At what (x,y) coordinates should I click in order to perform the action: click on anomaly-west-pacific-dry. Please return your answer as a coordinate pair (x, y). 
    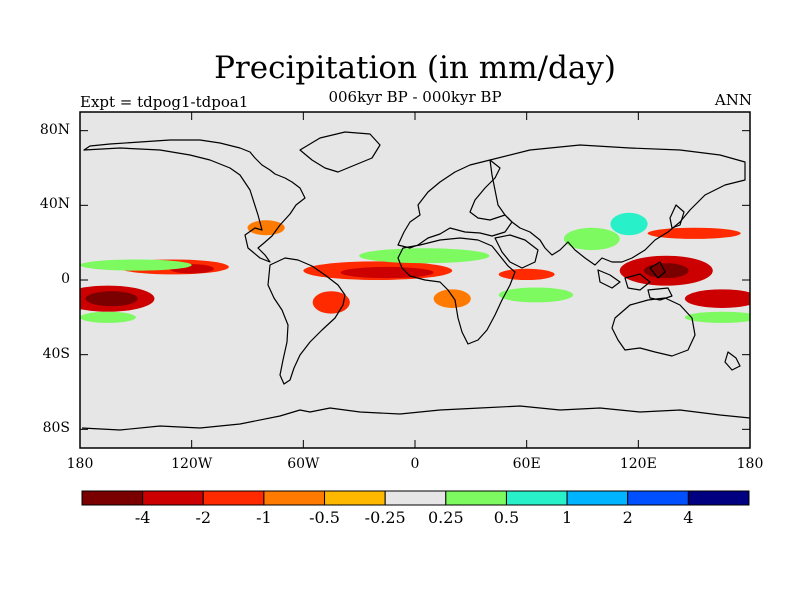
    Looking at the image, I should click on (717, 298).